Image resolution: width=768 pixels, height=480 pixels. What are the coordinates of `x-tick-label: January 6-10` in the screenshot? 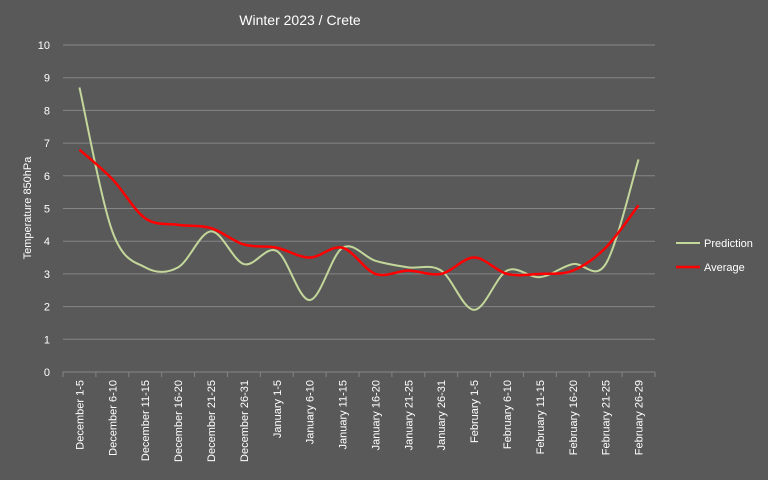 It's located at (311, 412).